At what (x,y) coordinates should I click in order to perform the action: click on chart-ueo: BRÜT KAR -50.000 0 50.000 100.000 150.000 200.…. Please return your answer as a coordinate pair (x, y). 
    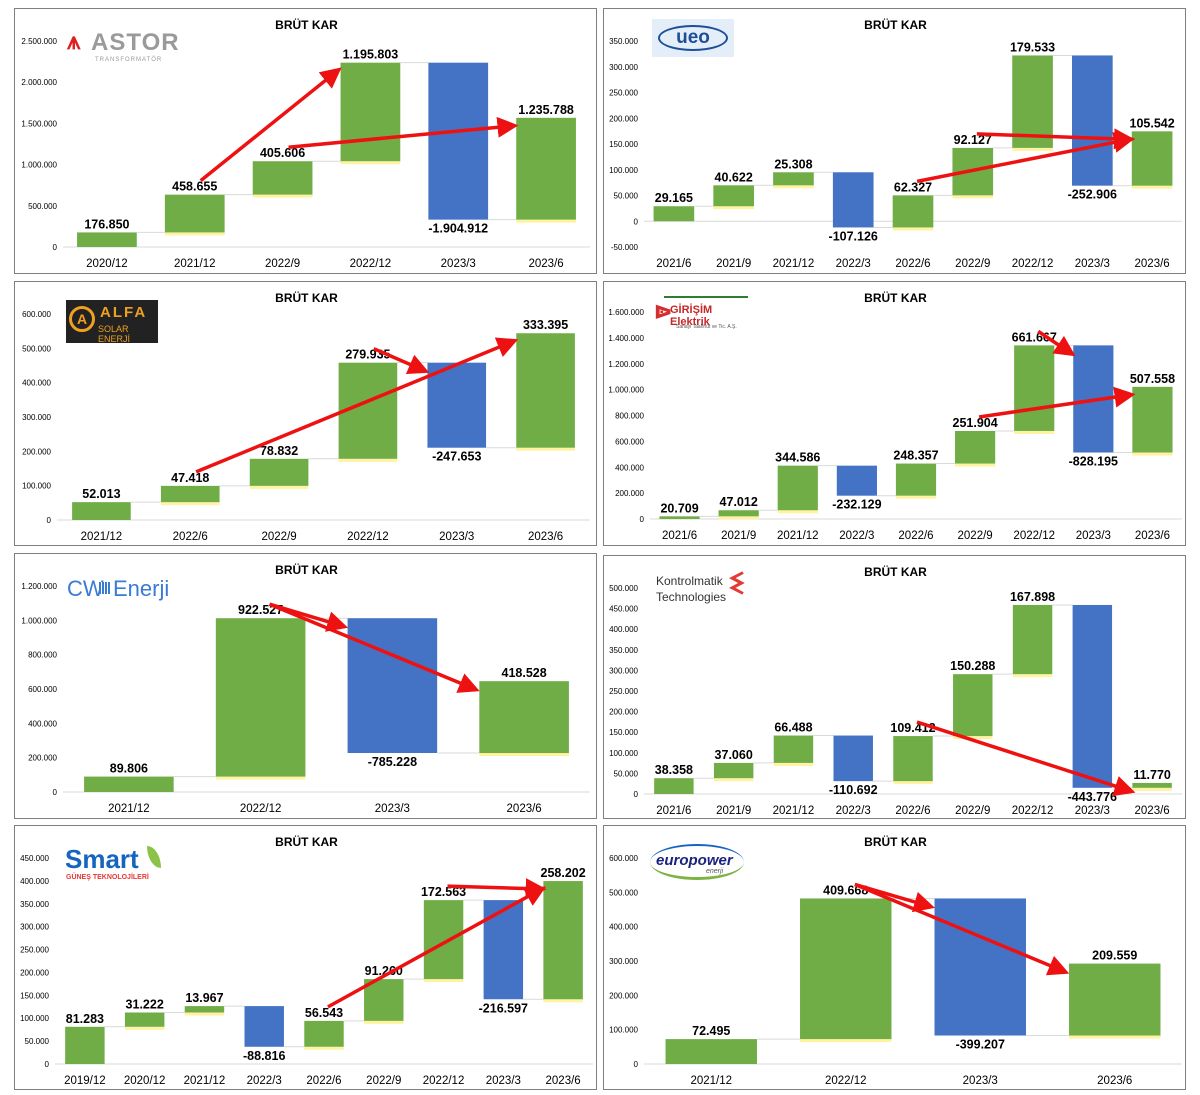
    Looking at the image, I should click on (895, 143).